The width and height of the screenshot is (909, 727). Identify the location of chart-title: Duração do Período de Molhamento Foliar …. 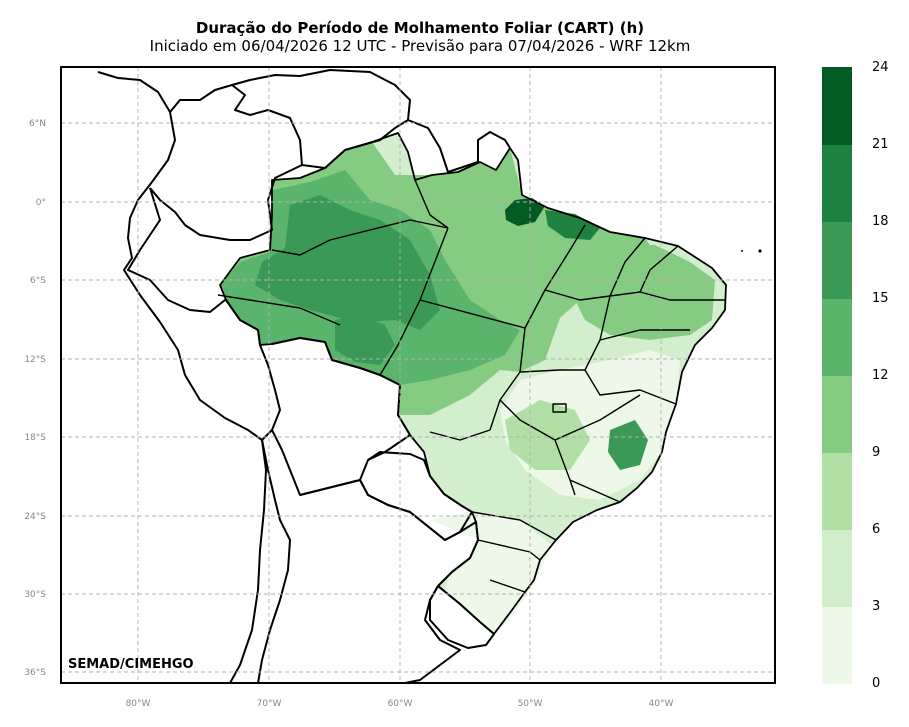
(420, 28).